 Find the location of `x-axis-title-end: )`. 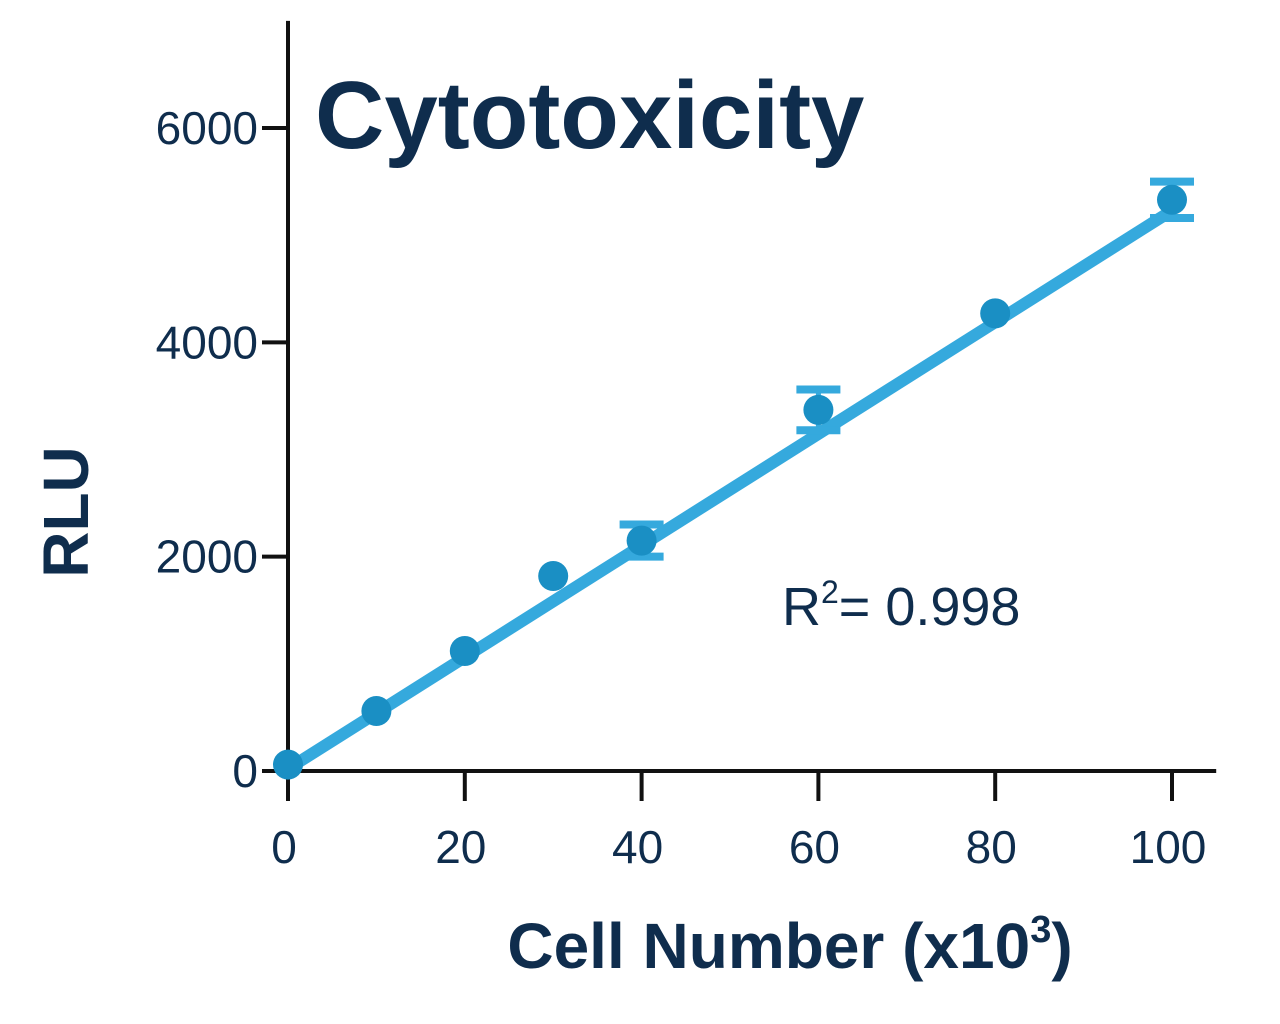

x-axis-title-end: ) is located at coordinates (1061, 946).